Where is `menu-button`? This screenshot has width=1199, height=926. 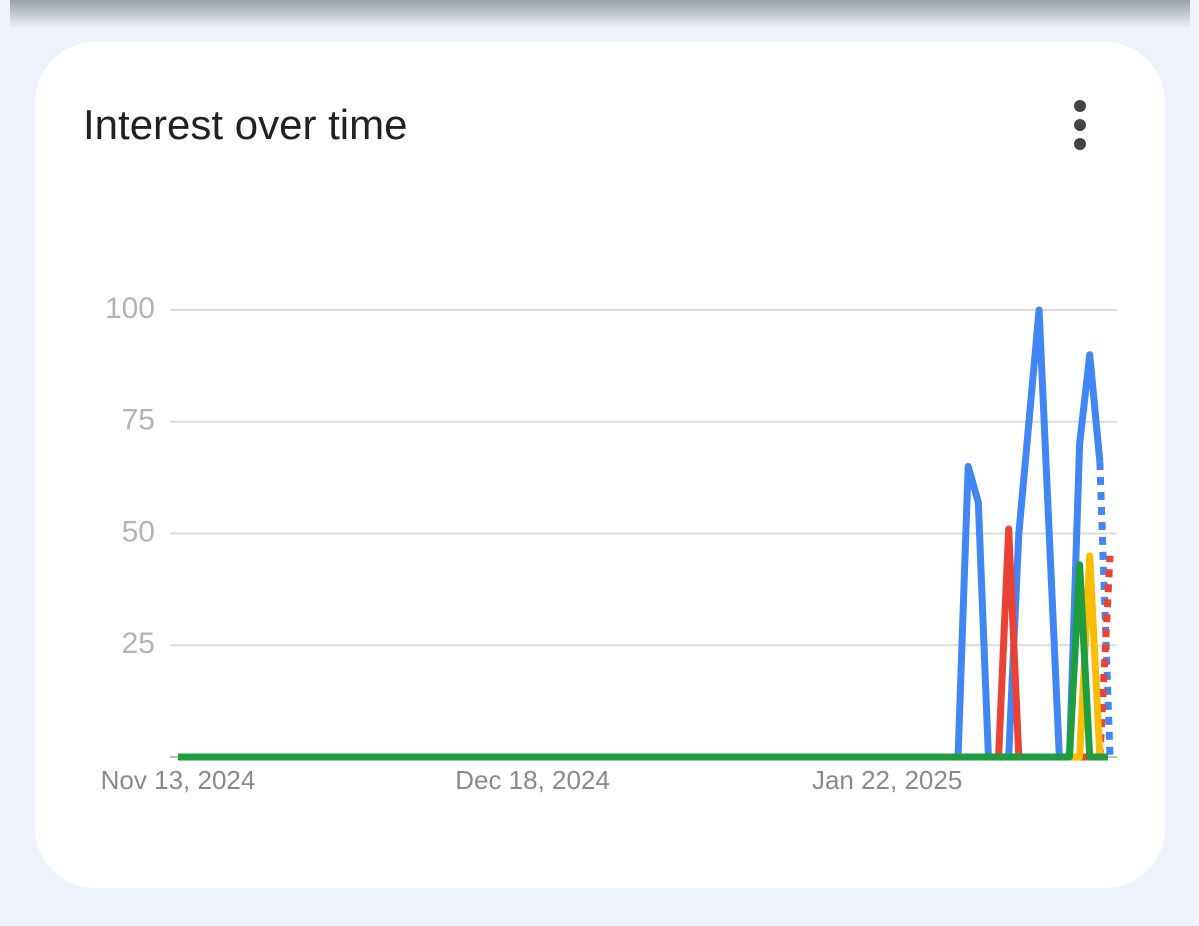 menu-button is located at coordinates (1080, 125).